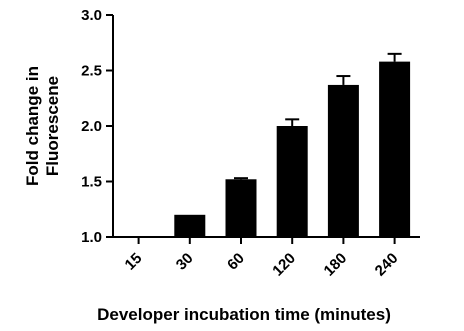  Describe the element at coordinates (91, 126) in the screenshot. I see `y-tick-label: 2.0` at that location.